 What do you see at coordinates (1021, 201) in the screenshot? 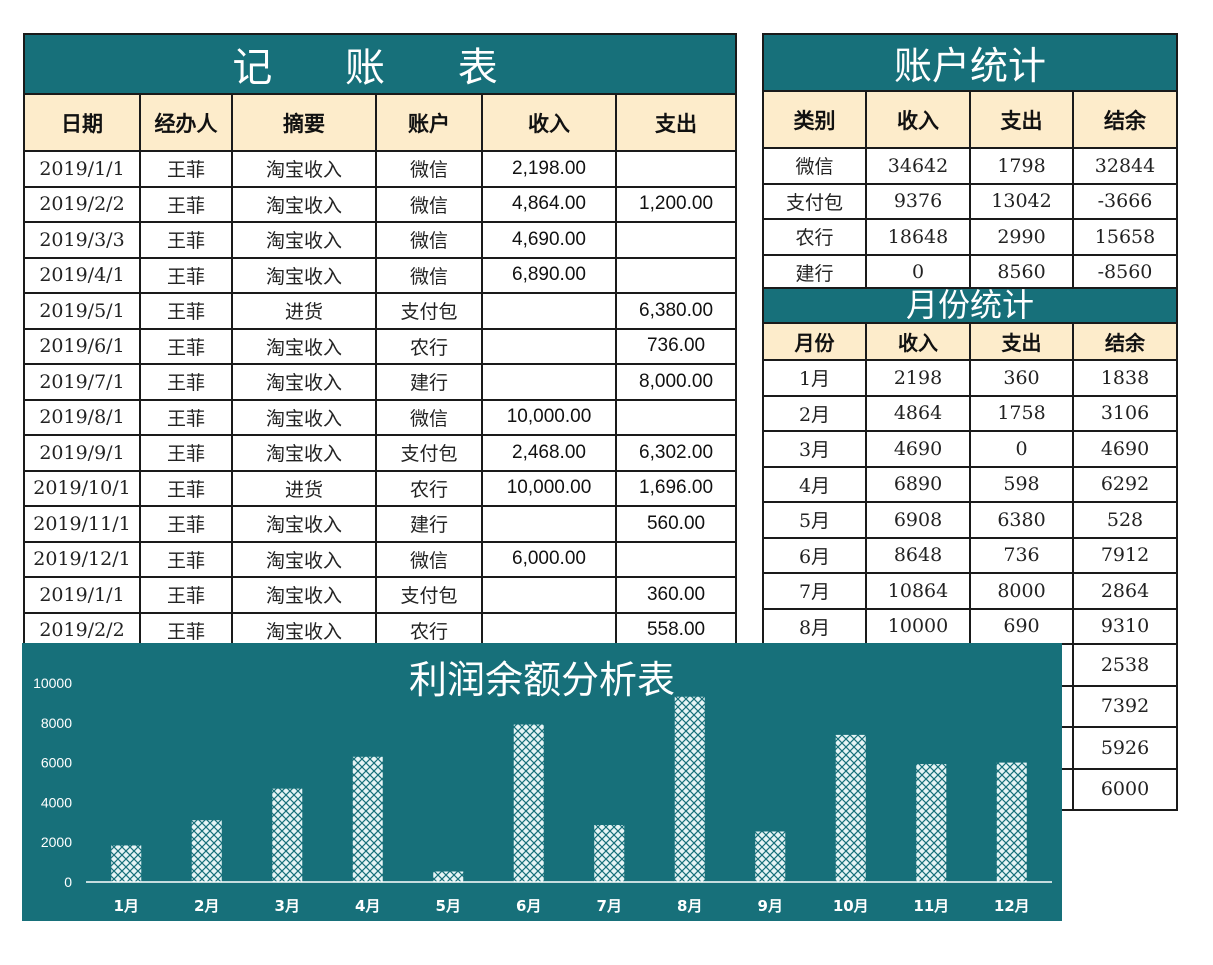
I see `account-cell: 13042` at bounding box center [1021, 201].